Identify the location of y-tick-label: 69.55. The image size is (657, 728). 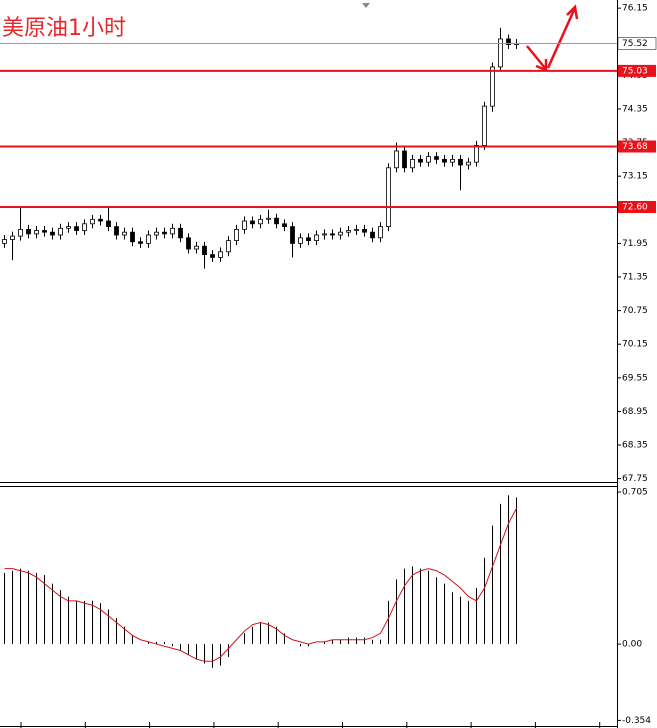
(635, 378).